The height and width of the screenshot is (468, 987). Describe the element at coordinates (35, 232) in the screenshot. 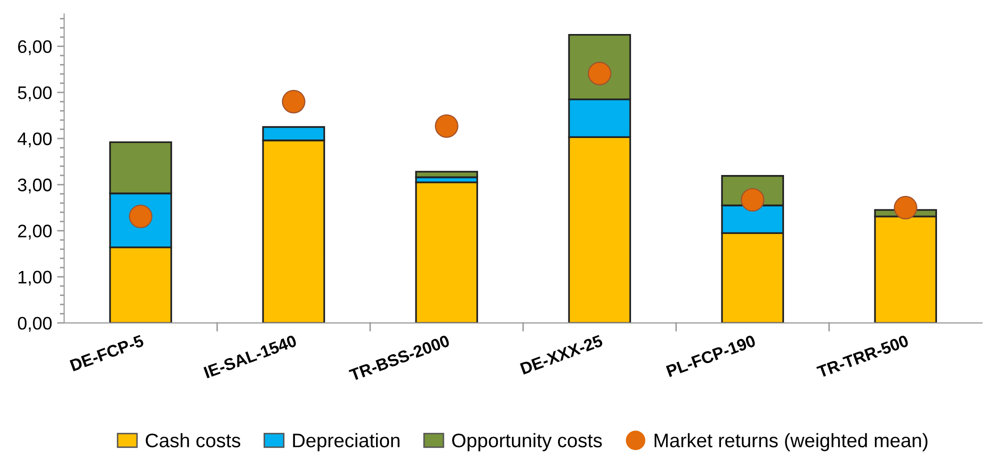

I see `y-tick-label: 2,00` at that location.